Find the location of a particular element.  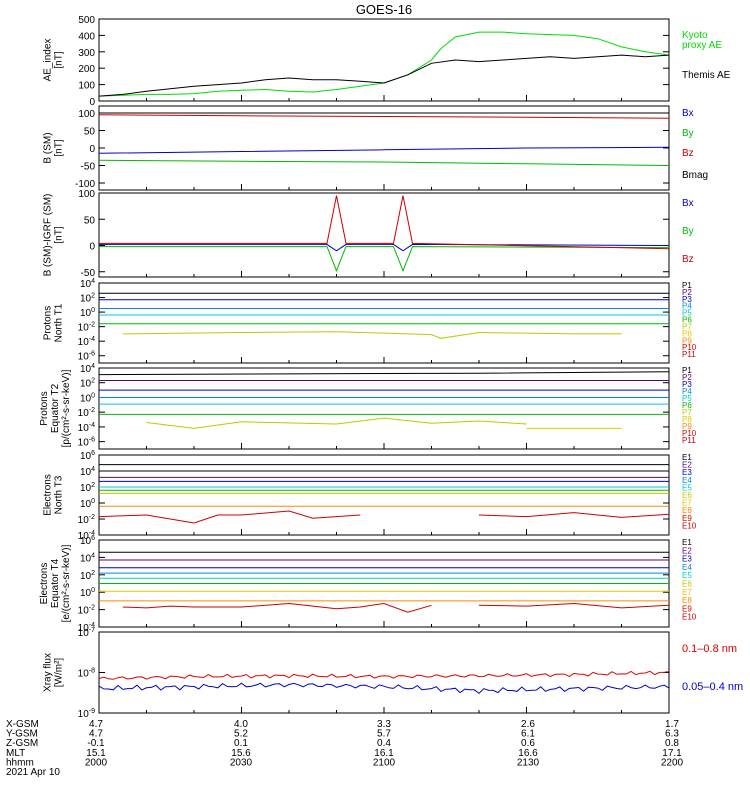

legend-label: E1 is located at coordinates (687, 457).